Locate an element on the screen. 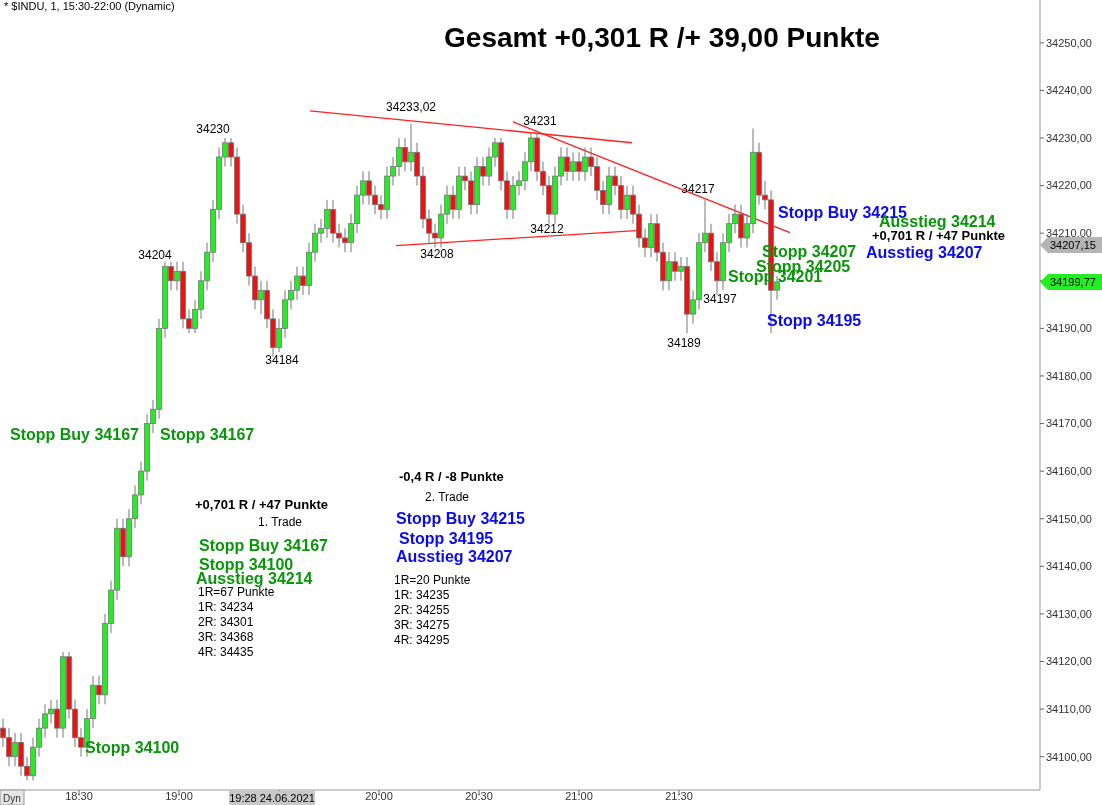  x-tick-label: 18:30 is located at coordinates (79, 796).